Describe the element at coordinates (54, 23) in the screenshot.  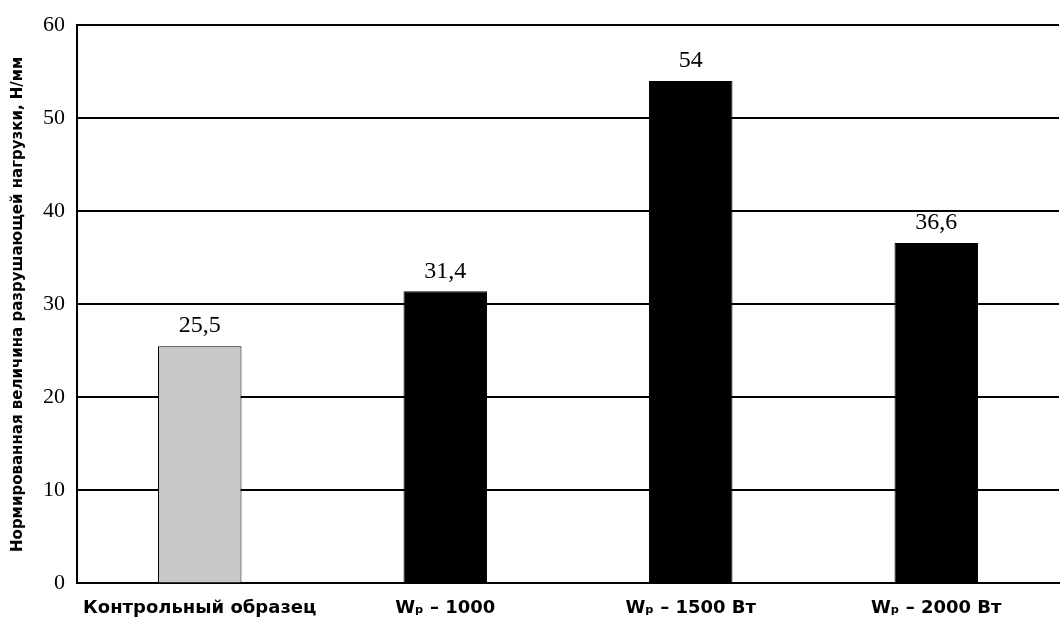
I see `y-tick-label: 60` at that location.